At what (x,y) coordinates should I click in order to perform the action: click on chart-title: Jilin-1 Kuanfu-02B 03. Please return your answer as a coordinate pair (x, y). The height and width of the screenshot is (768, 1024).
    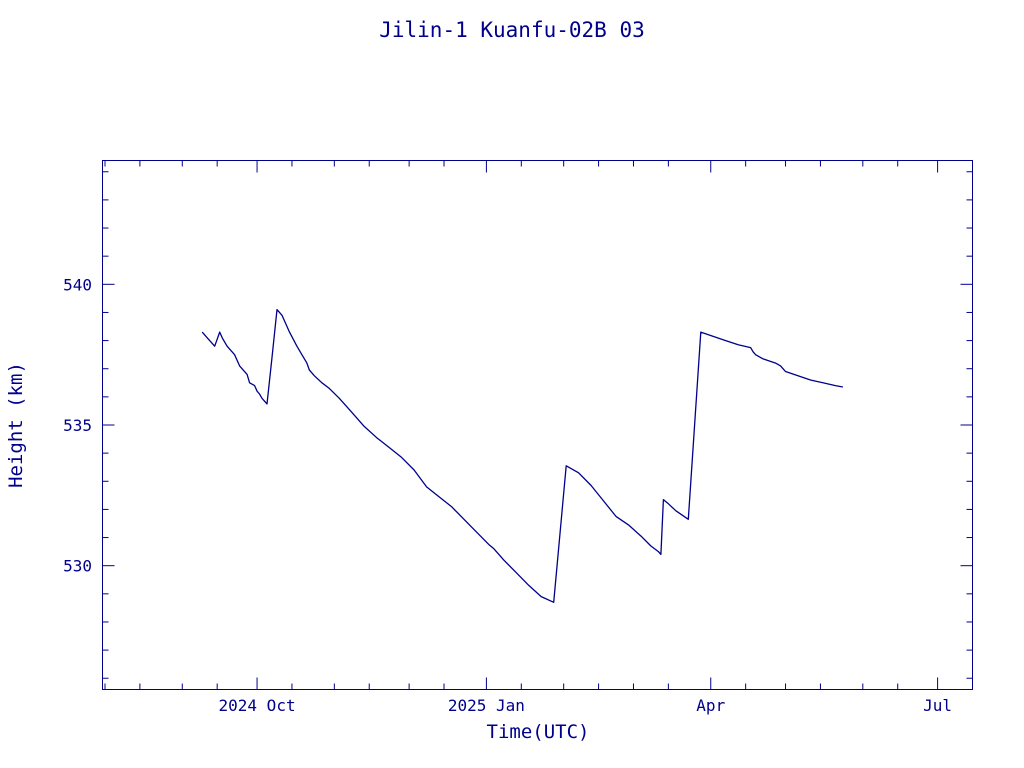
    Looking at the image, I should click on (512, 30).